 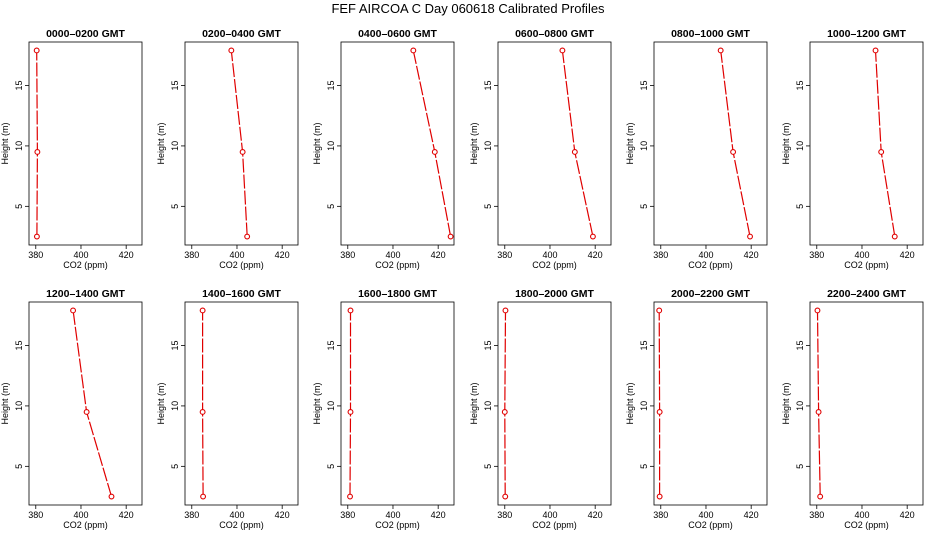 I want to click on panel-title: 0000–0200 GMT, so click(x=85, y=34).